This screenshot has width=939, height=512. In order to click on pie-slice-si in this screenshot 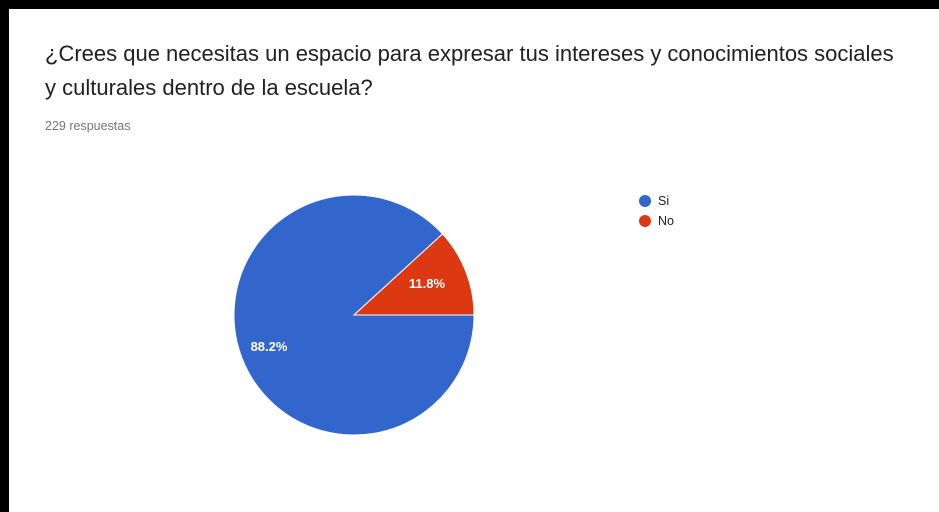, I will do `click(354, 315)`.